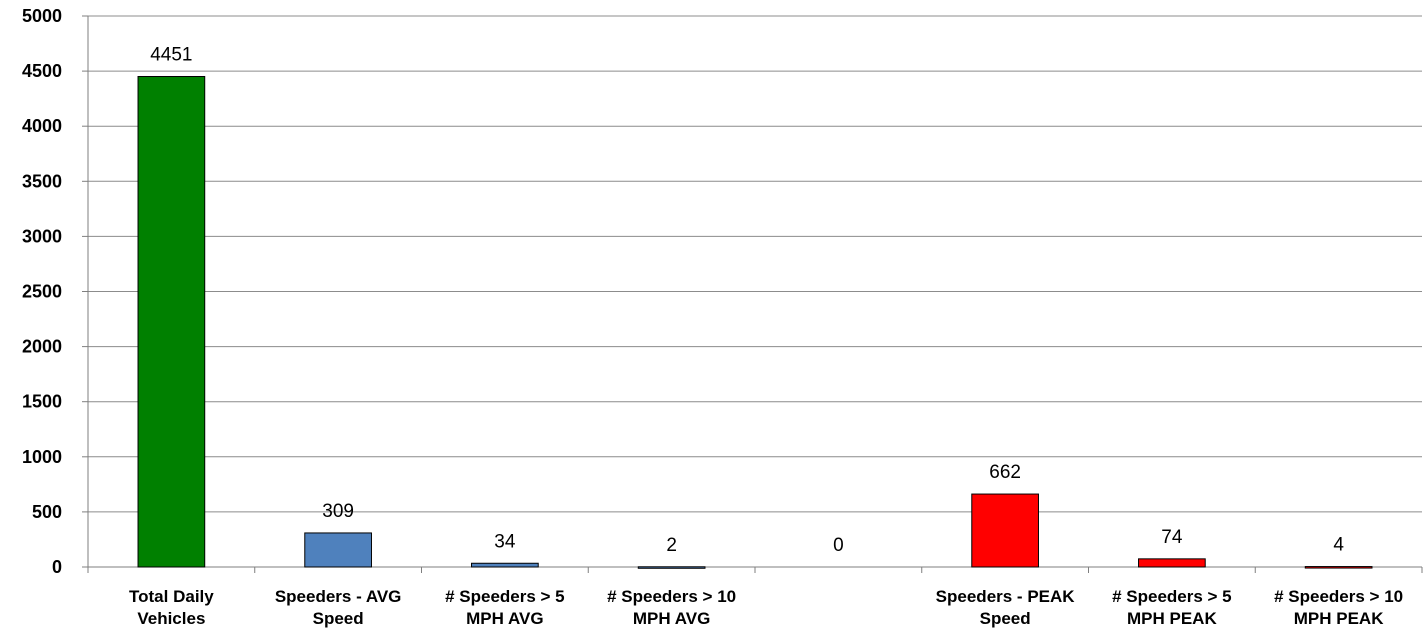 The width and height of the screenshot is (1427, 643). What do you see at coordinates (505, 541) in the screenshot?
I see `bar-value-label: 34` at bounding box center [505, 541].